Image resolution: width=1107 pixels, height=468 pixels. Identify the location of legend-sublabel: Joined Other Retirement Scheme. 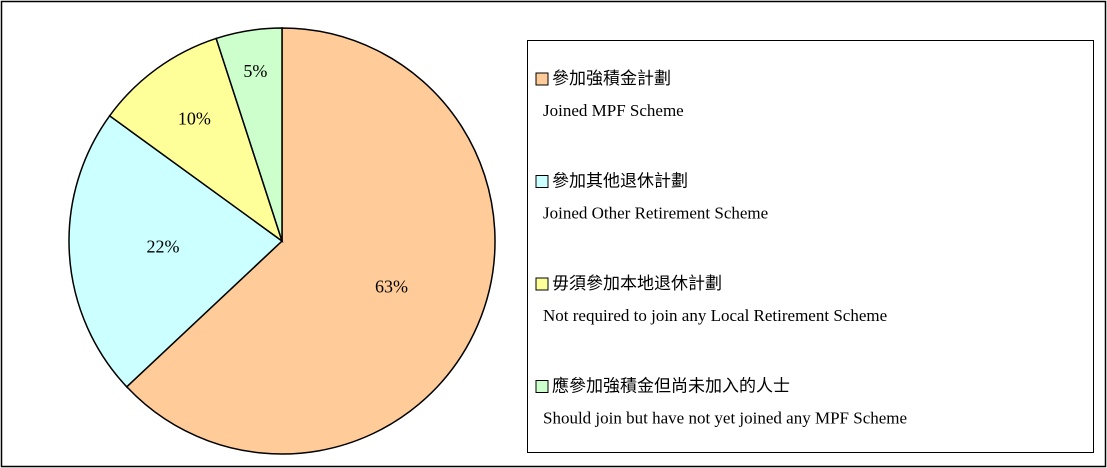
(655, 212).